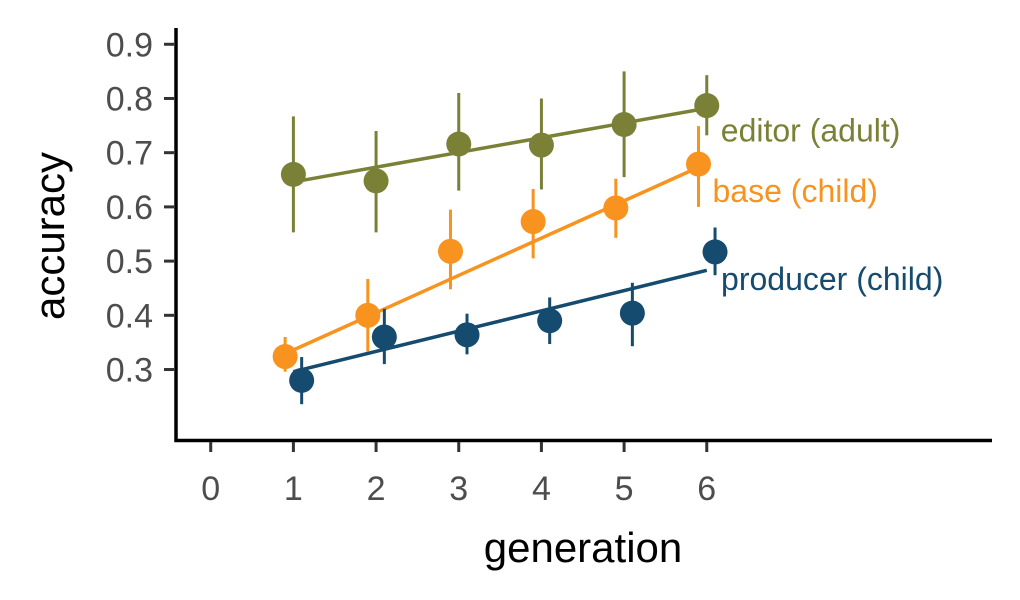 The height and width of the screenshot is (600, 1020). What do you see at coordinates (811, 131) in the screenshot?
I see `series-label: editor (adult)` at bounding box center [811, 131].